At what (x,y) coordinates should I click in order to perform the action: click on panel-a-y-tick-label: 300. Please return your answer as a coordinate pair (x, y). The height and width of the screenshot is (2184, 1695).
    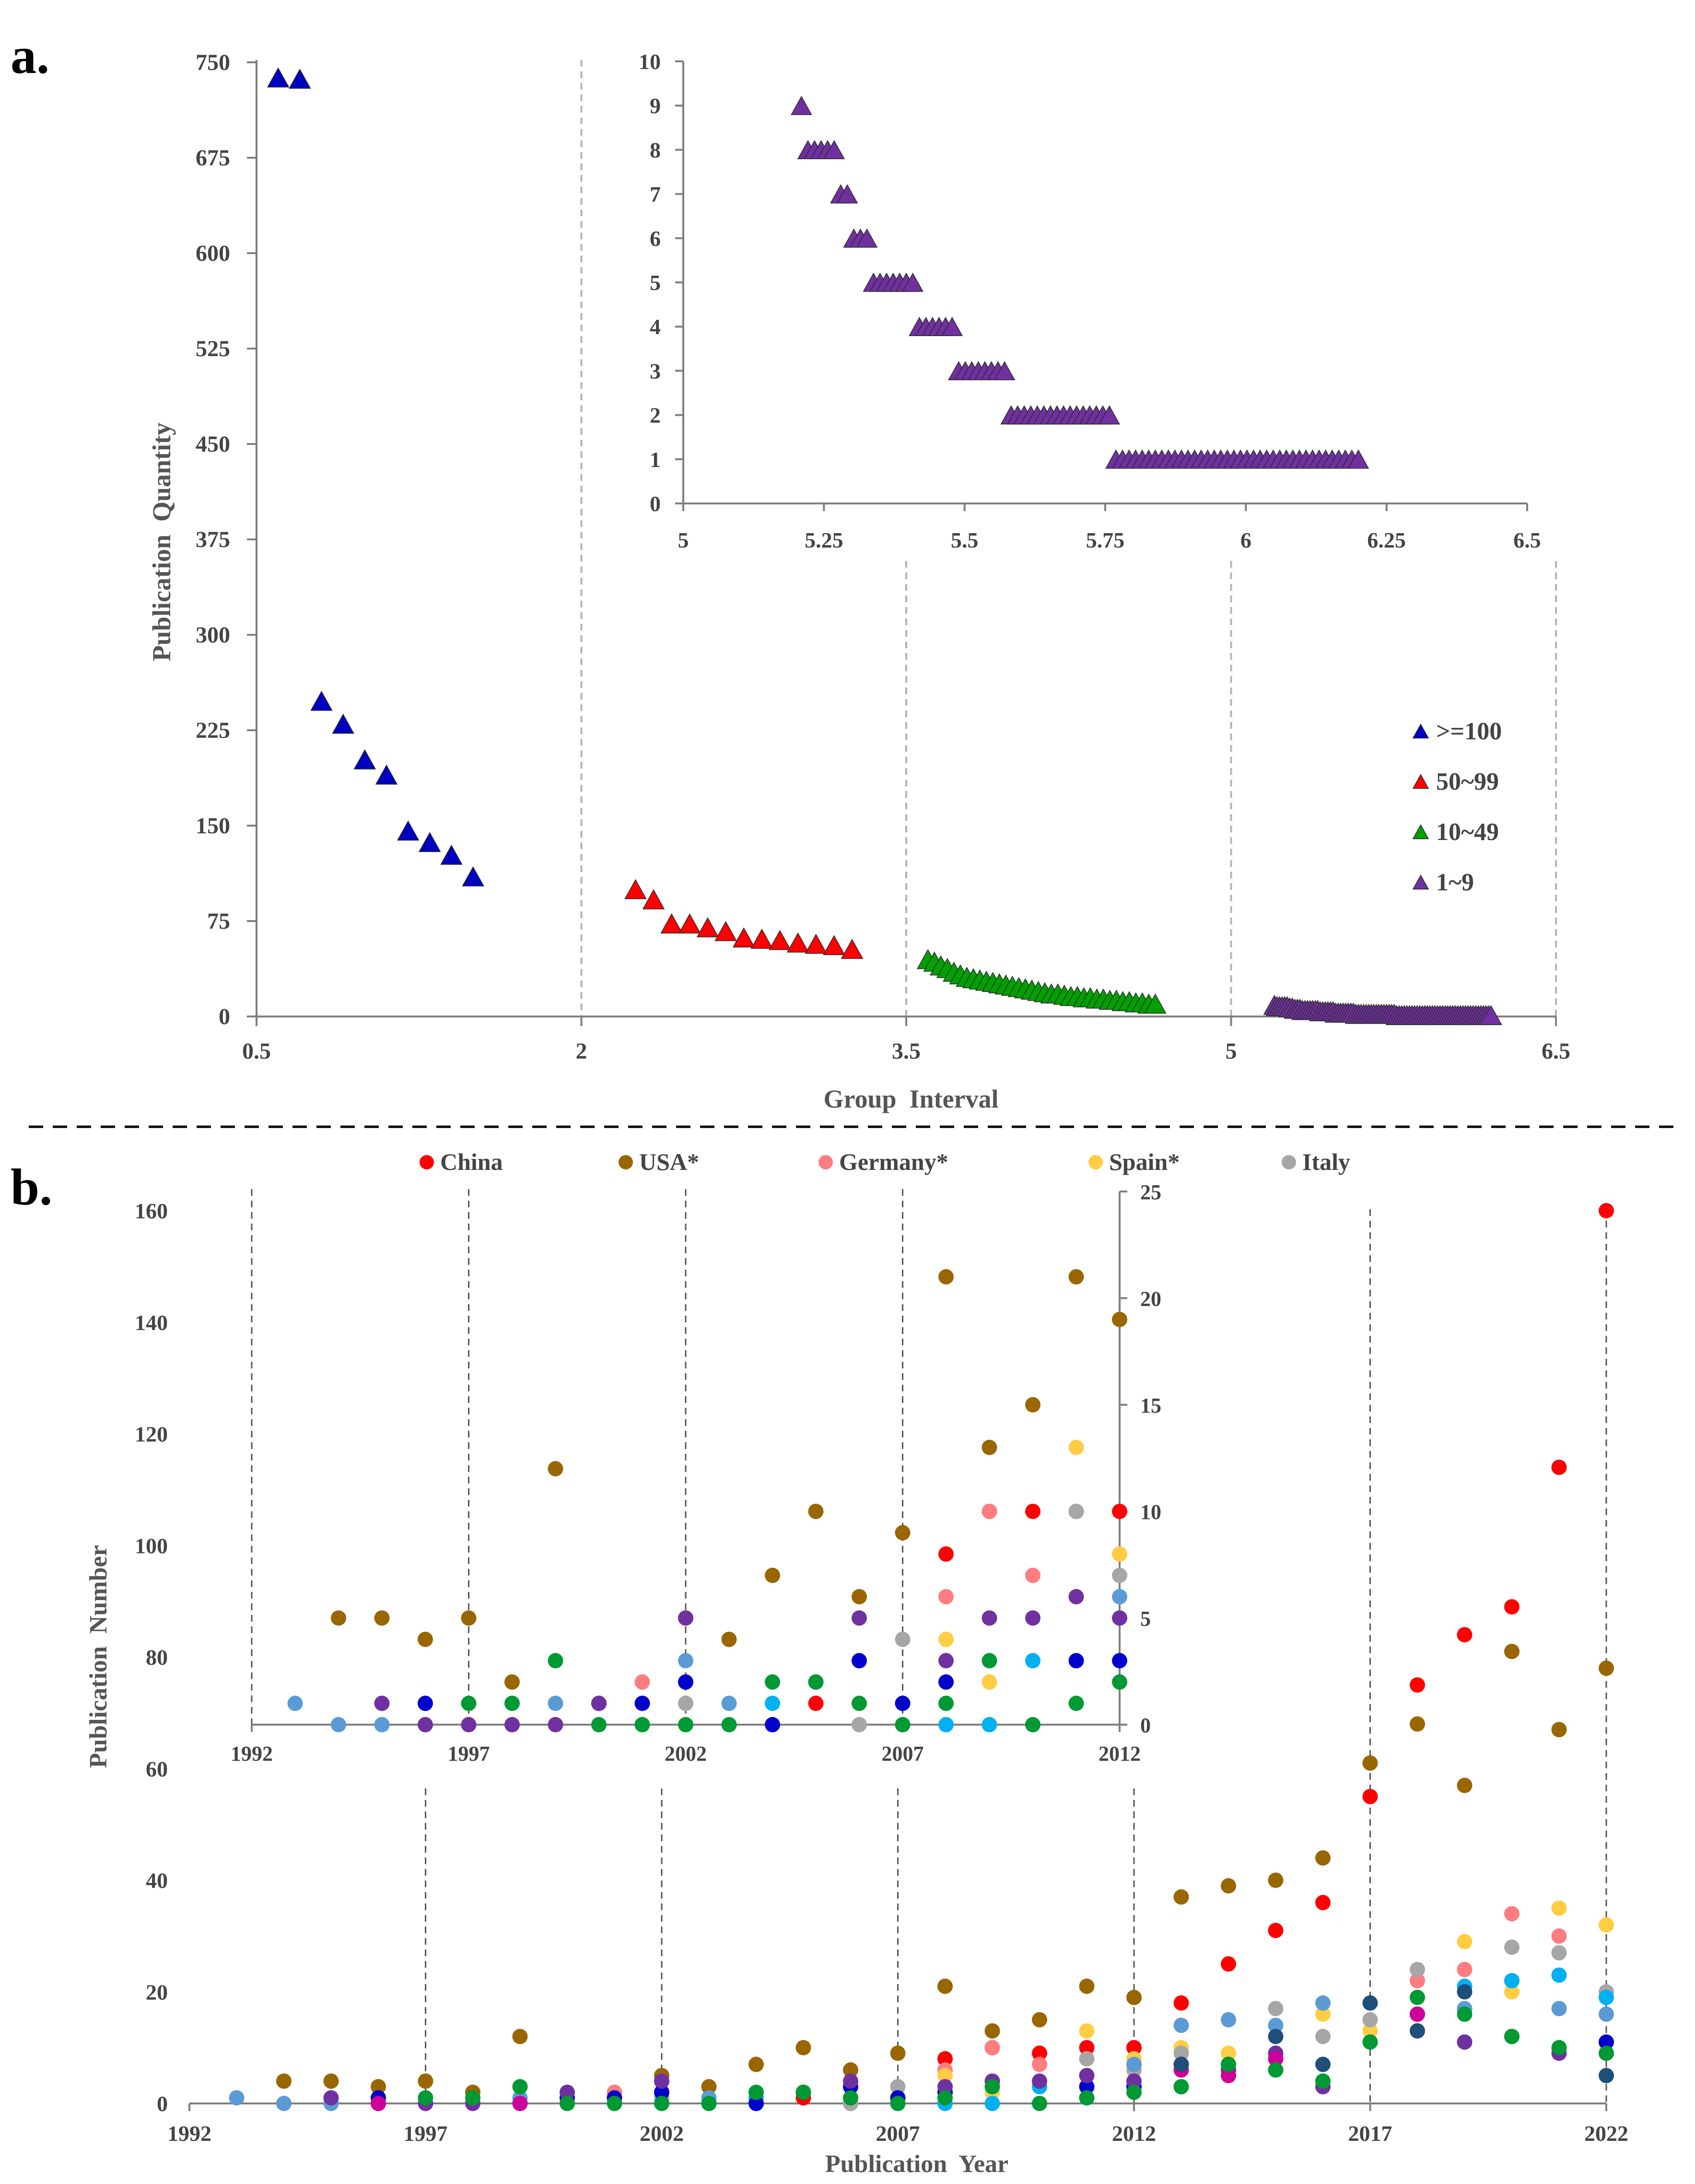
    Looking at the image, I should click on (213, 635).